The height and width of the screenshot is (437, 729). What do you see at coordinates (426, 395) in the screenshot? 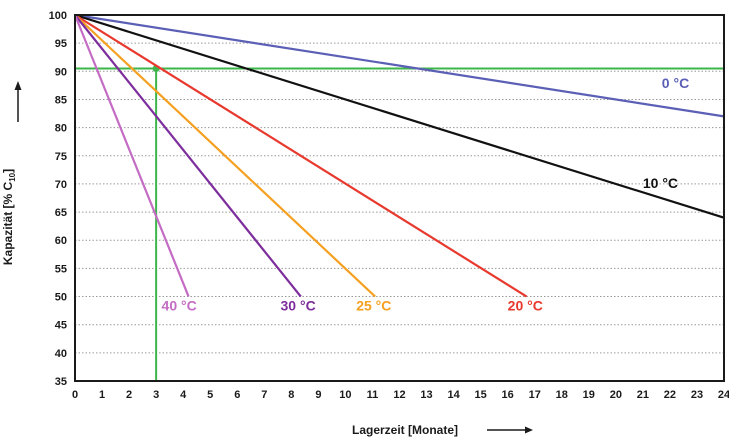
I see `x-tick-13: 13` at bounding box center [426, 395].